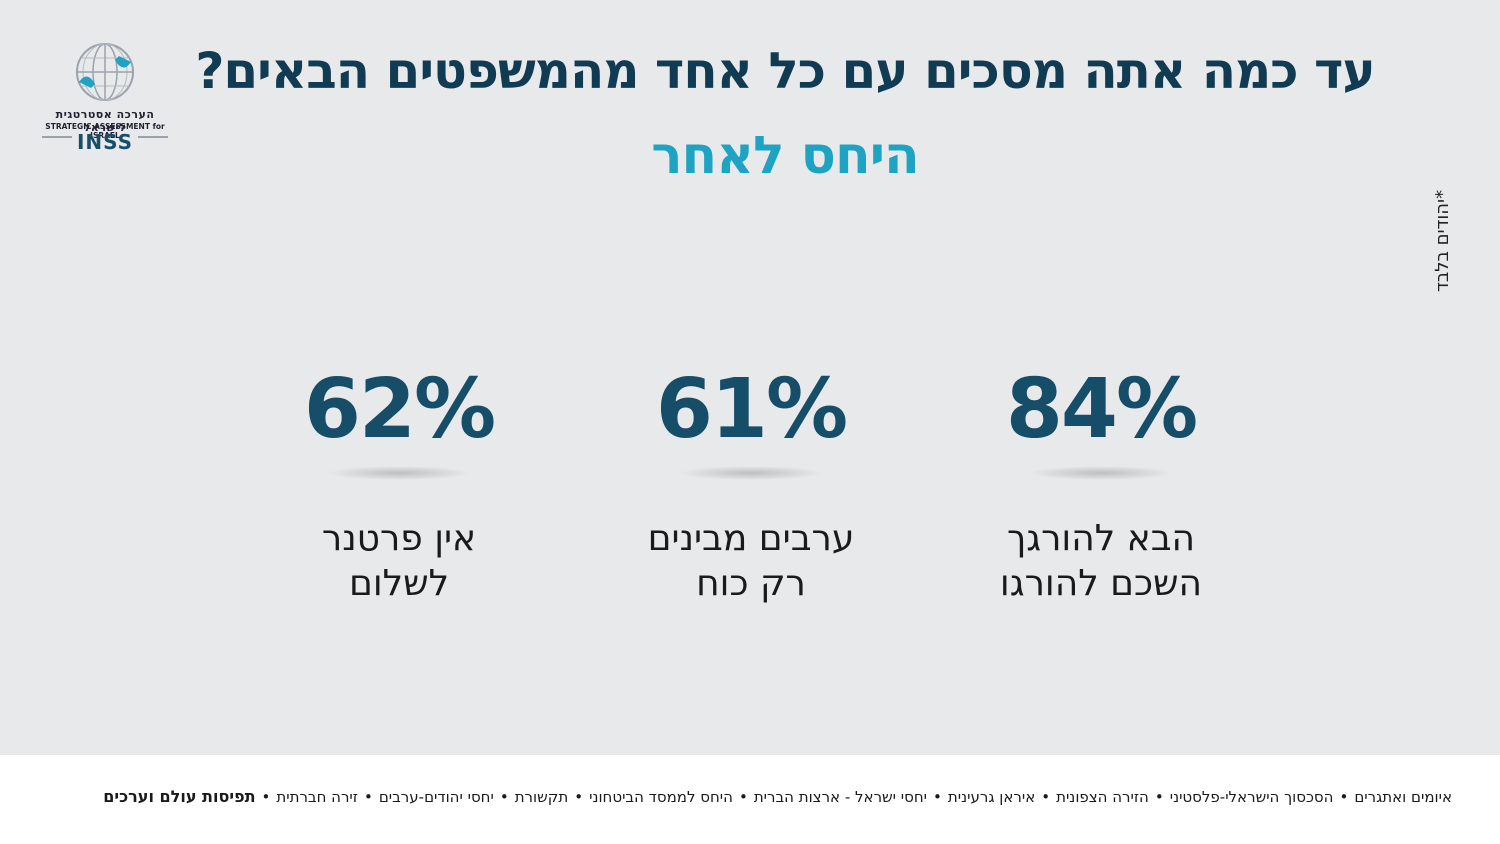 The height and width of the screenshot is (844, 1500). Describe the element at coordinates (751, 561) in the screenshot. I see `stat-label: ערבים מבינים רק כוח` at that location.